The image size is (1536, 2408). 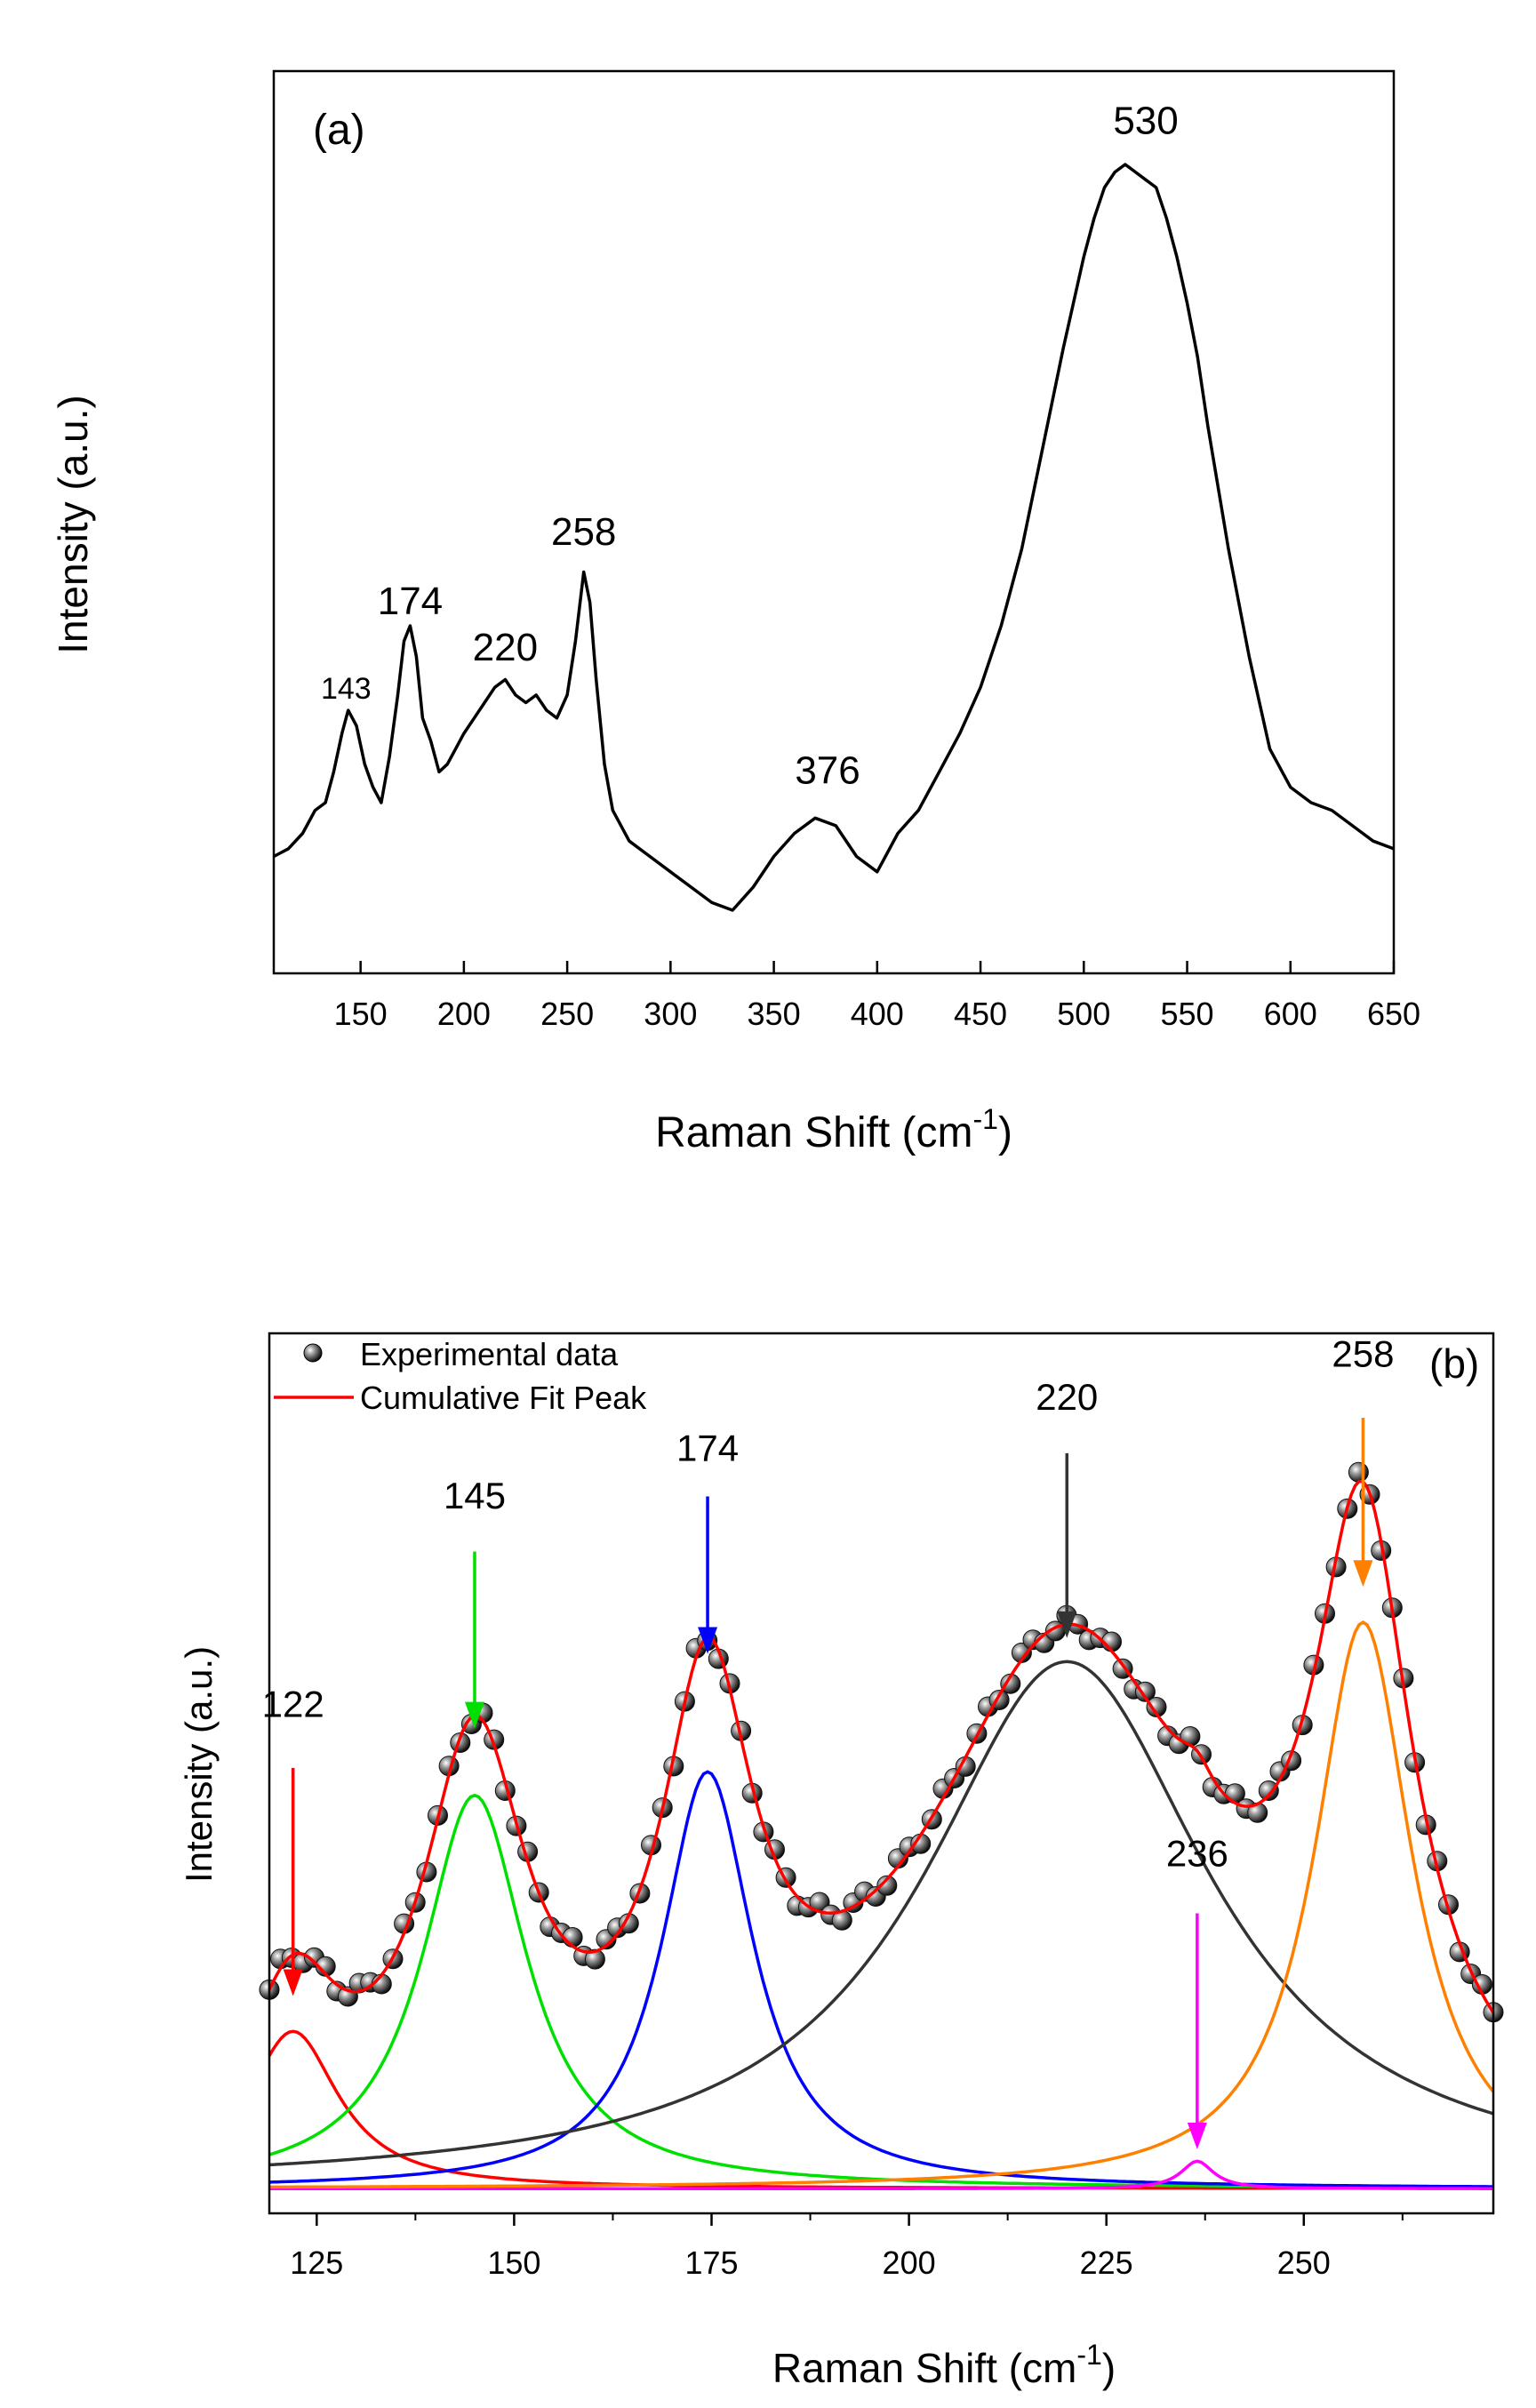 What do you see at coordinates (1083, 1014) in the screenshot?
I see `panel-a-xtick-label: 500` at bounding box center [1083, 1014].